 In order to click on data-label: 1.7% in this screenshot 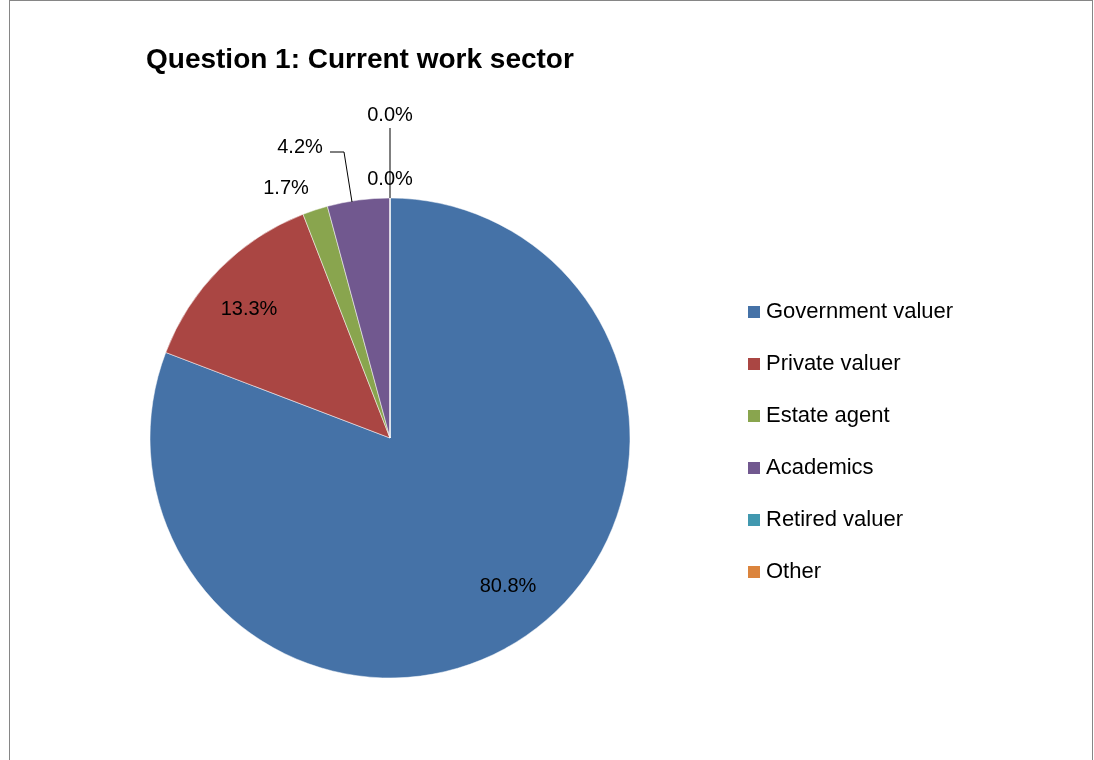, I will do `click(286, 187)`.